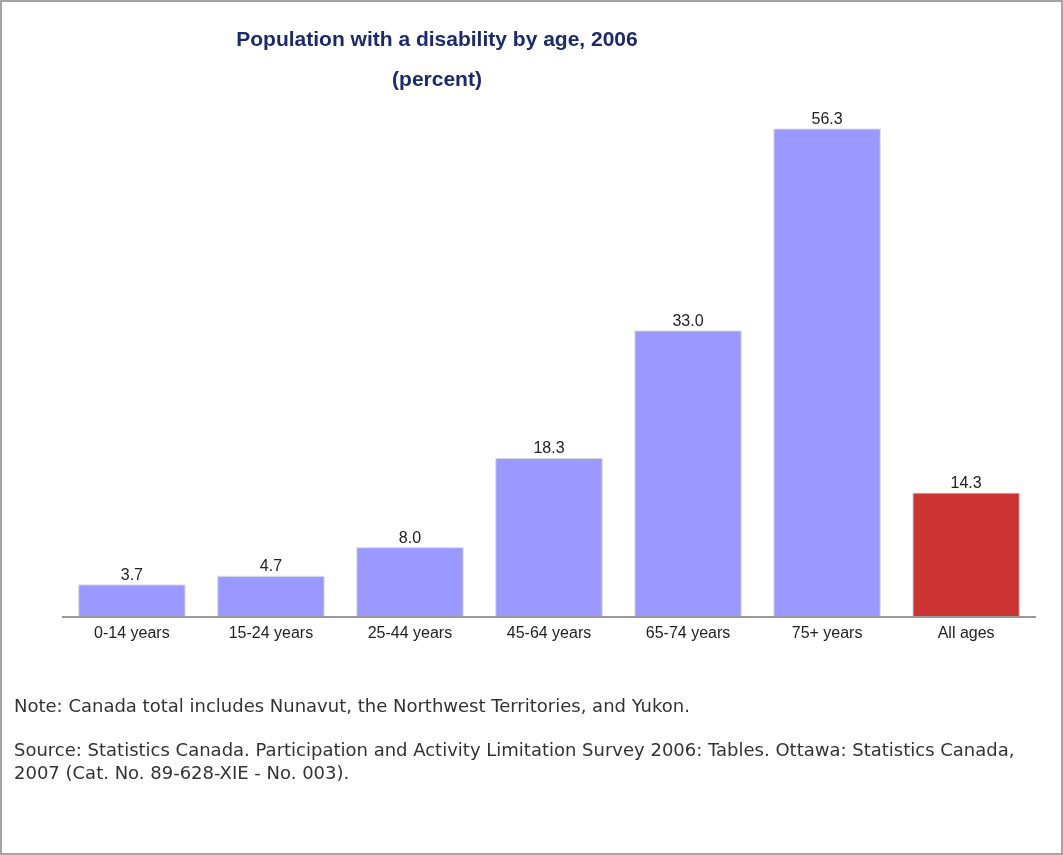 The image size is (1063, 855). What do you see at coordinates (132, 574) in the screenshot?
I see `data-label: 3.7` at bounding box center [132, 574].